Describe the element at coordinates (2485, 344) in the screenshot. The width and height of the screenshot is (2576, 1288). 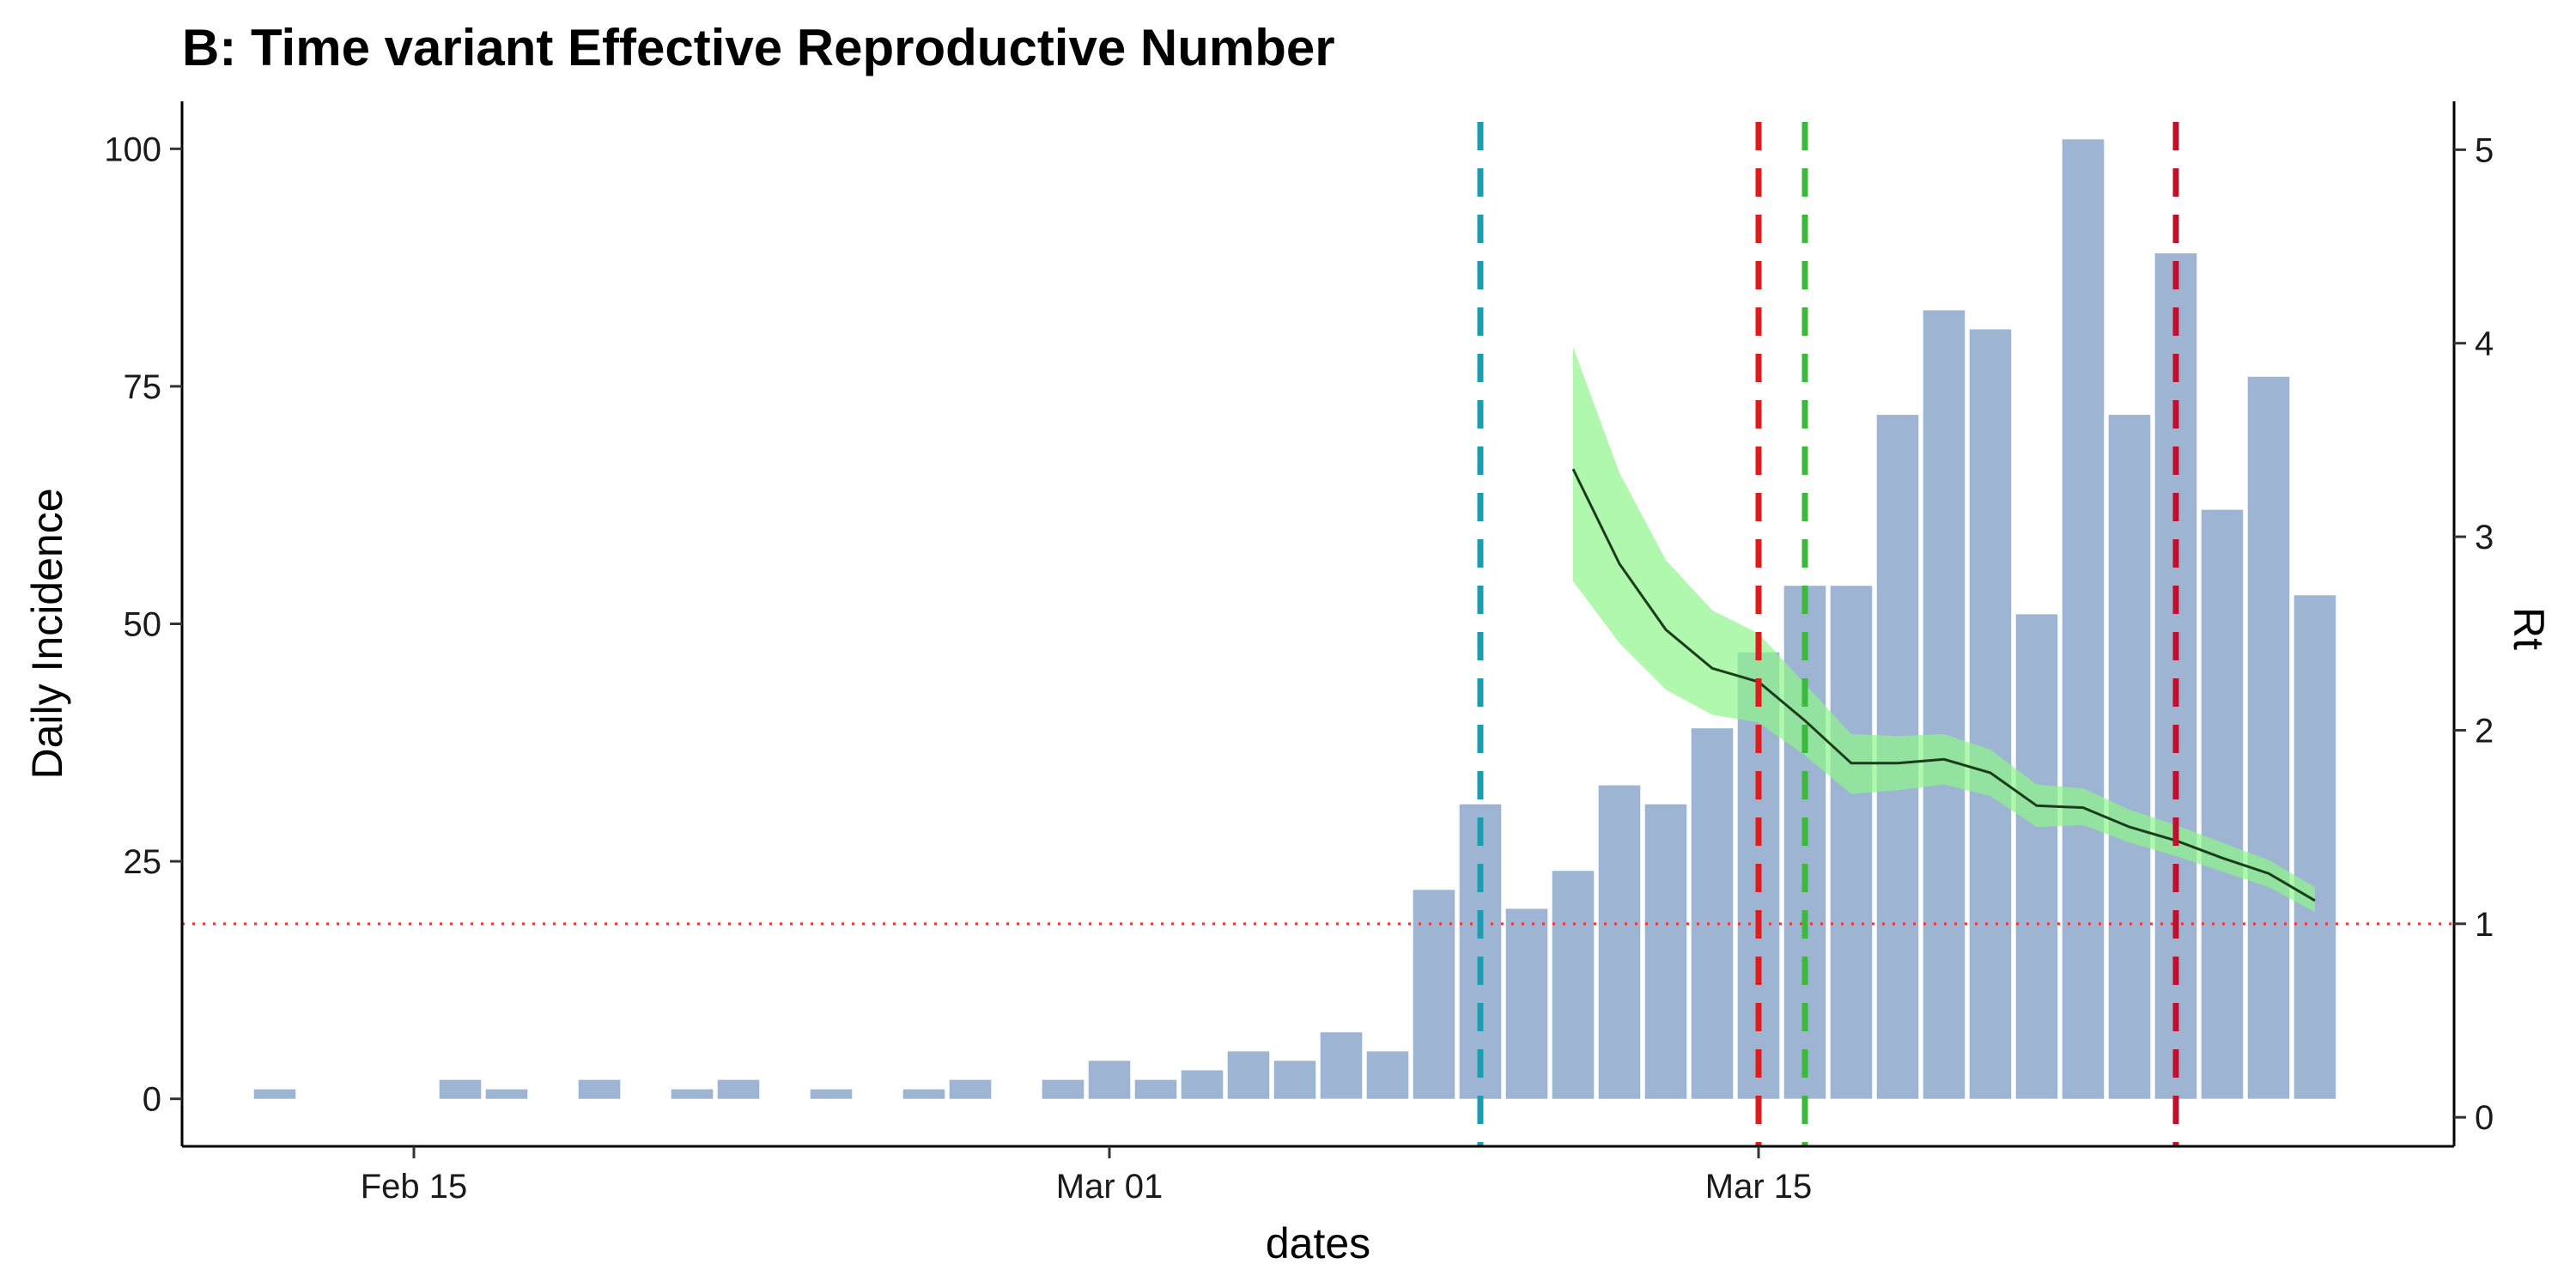
I see `y2-tick-label: 4` at that location.